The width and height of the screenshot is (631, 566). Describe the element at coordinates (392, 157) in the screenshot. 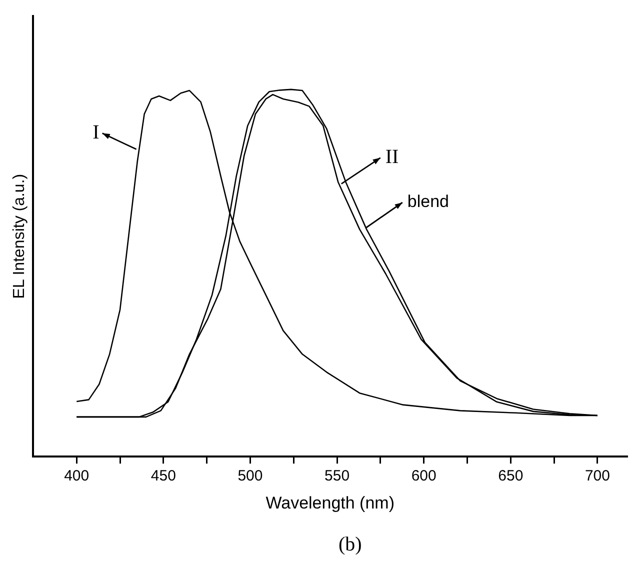

I see `annotation: II` at that location.